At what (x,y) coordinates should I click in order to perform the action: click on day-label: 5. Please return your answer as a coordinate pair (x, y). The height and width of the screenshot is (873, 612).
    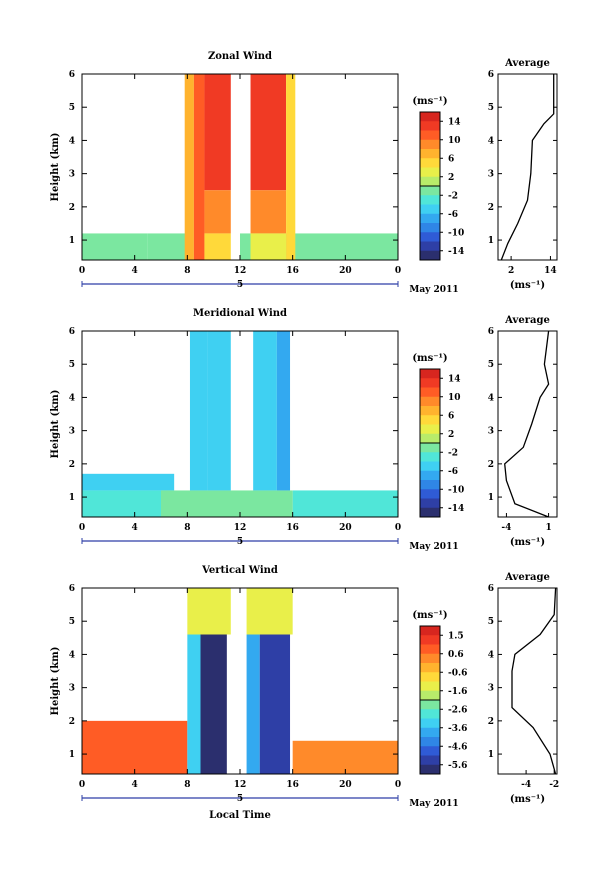
    Looking at the image, I should click on (240, 285).